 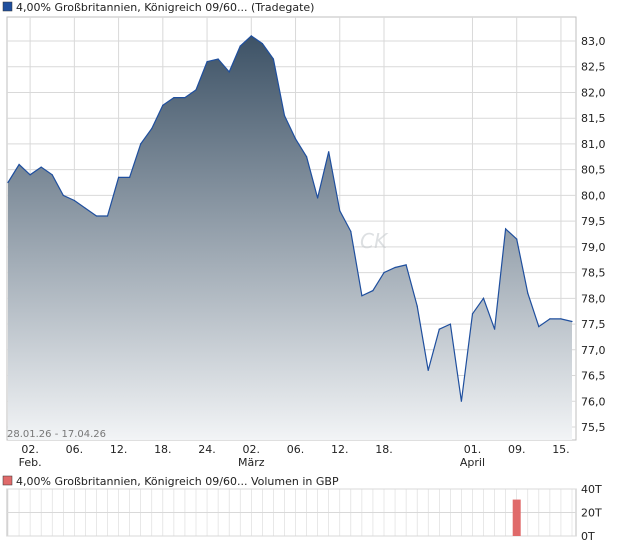 What do you see at coordinates (593, 350) in the screenshot?
I see `price-y-tick-label: 77,0` at bounding box center [593, 350].